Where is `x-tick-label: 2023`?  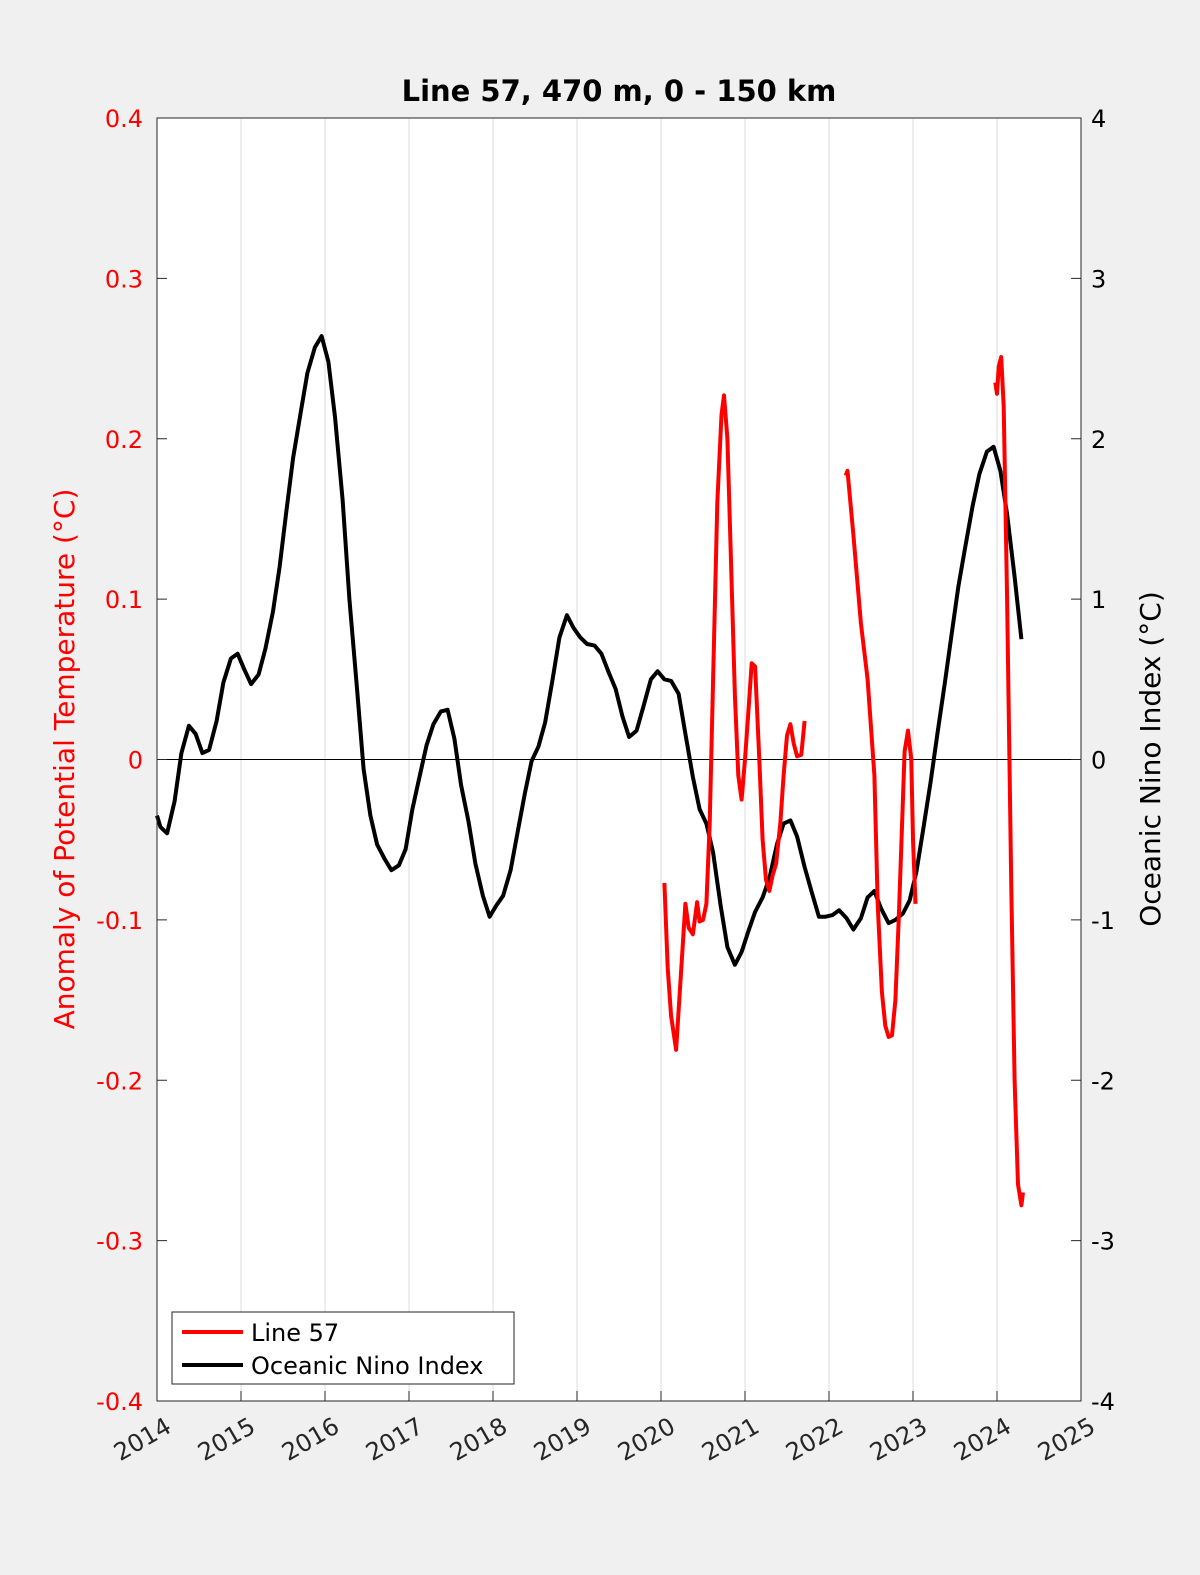
x-tick-label: 2023 is located at coordinates (898, 1439).